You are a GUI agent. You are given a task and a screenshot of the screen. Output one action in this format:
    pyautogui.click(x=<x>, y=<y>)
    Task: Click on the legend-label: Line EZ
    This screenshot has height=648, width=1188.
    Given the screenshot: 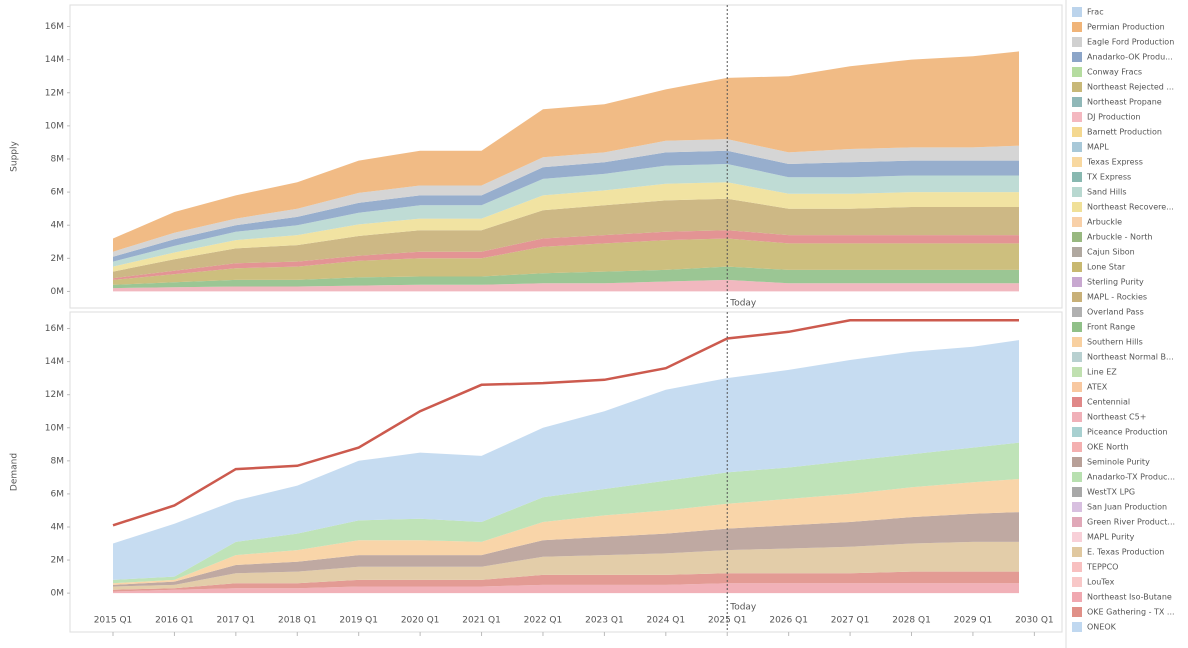 What is the action you would take?
    pyautogui.click(x=1102, y=372)
    